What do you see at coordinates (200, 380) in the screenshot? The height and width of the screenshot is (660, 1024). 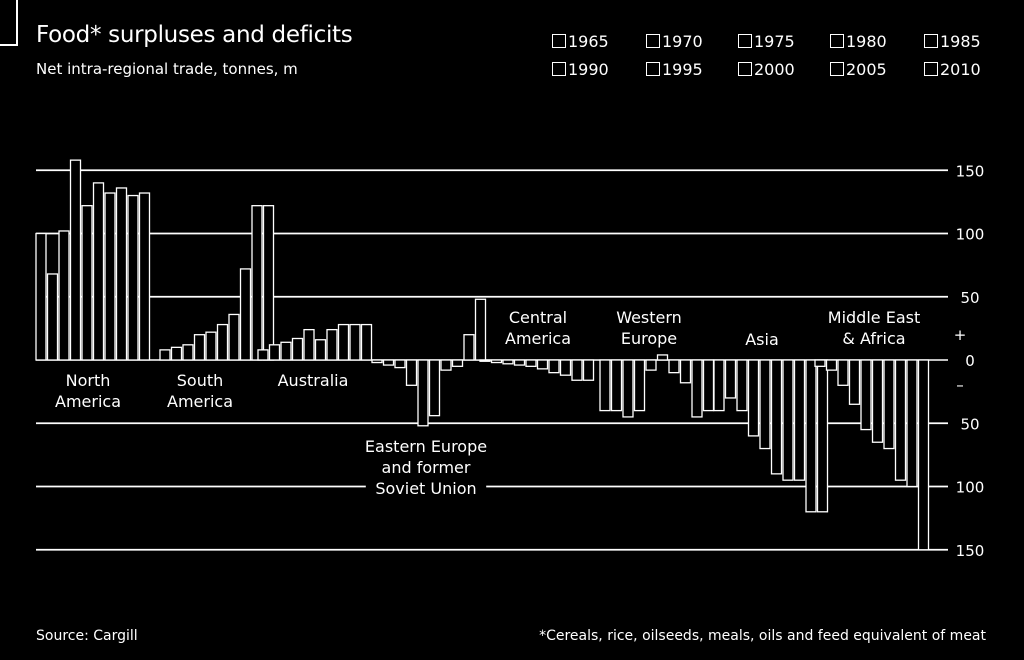 I see `region-label-1-line-0: South` at bounding box center [200, 380].